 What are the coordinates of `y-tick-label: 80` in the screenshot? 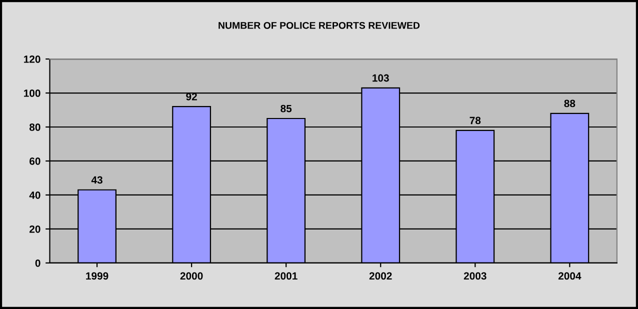 It's located at (34, 127).